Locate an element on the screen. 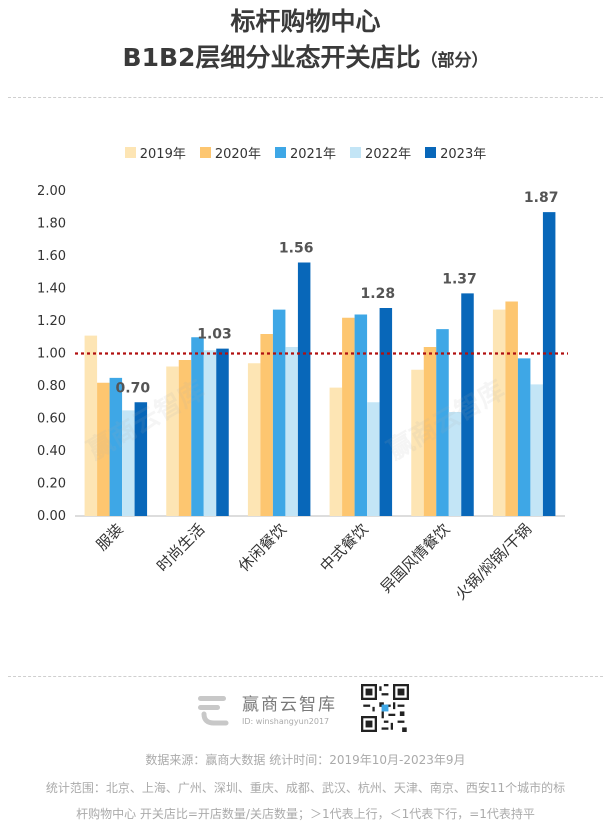 This screenshot has width=611, height=829. brand-logo: 赢商云智库 ID: winshangyun2017 is located at coordinates (266, 708).